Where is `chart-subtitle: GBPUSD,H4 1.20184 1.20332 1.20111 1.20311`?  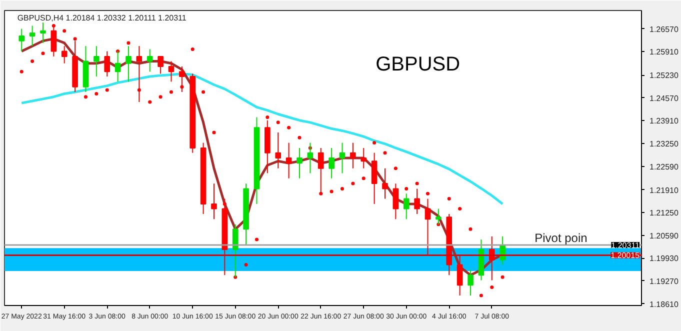
chart-subtitle: GBPUSD,H4 1.20184 1.20332 1.20111 1.20311 is located at coordinates (102, 18).